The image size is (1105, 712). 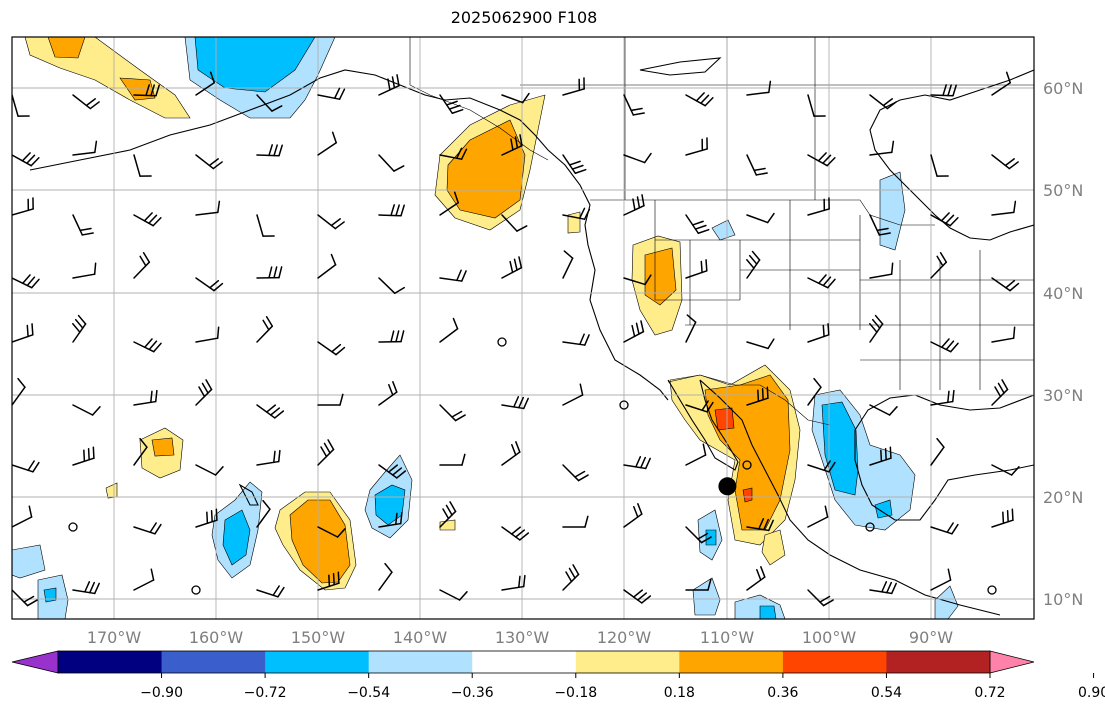 I want to click on contour-positive-nw-core, so click(x=66, y=48).